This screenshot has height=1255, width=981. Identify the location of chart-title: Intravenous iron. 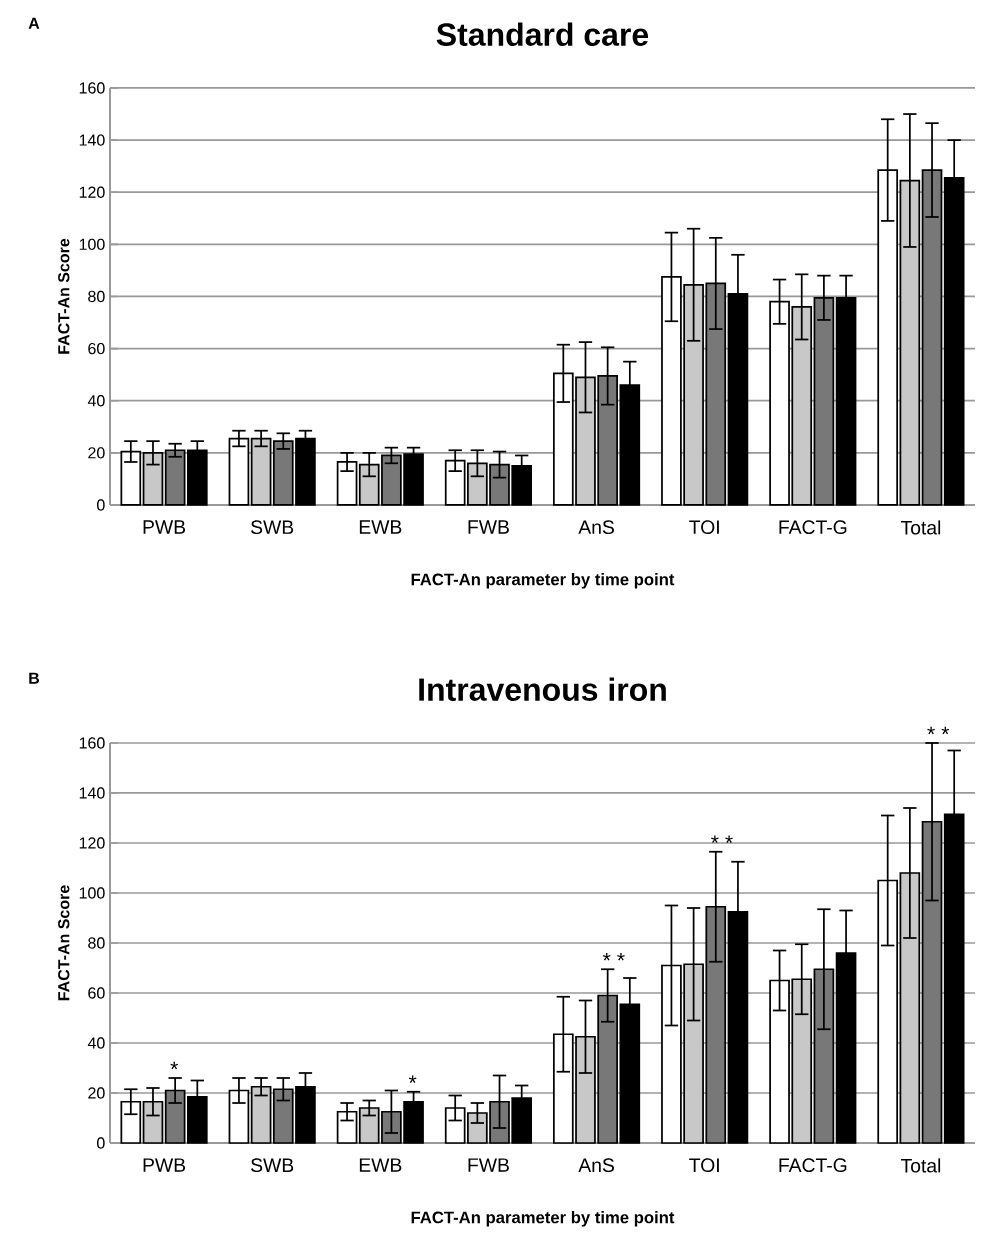
(542, 689).